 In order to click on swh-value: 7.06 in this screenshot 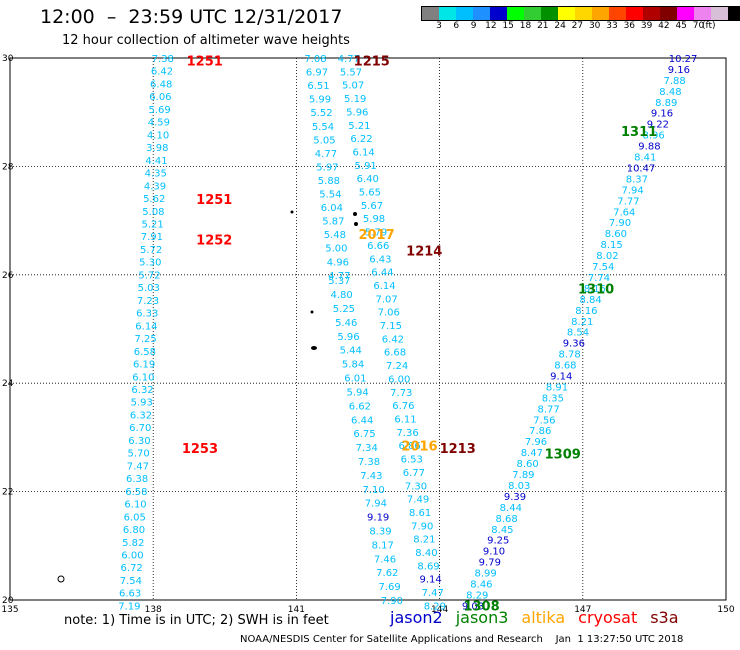, I will do `click(389, 313)`.